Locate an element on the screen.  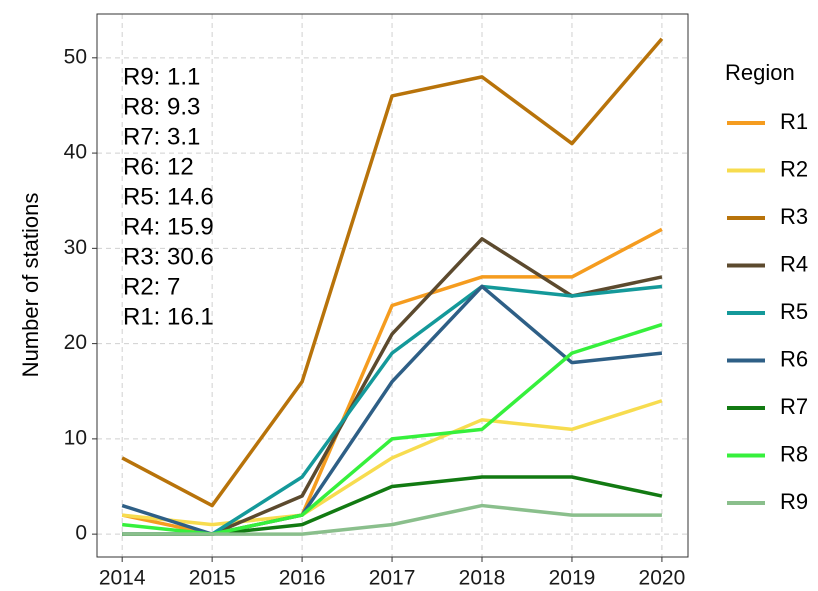
legend-title: Region is located at coordinates (760, 72).